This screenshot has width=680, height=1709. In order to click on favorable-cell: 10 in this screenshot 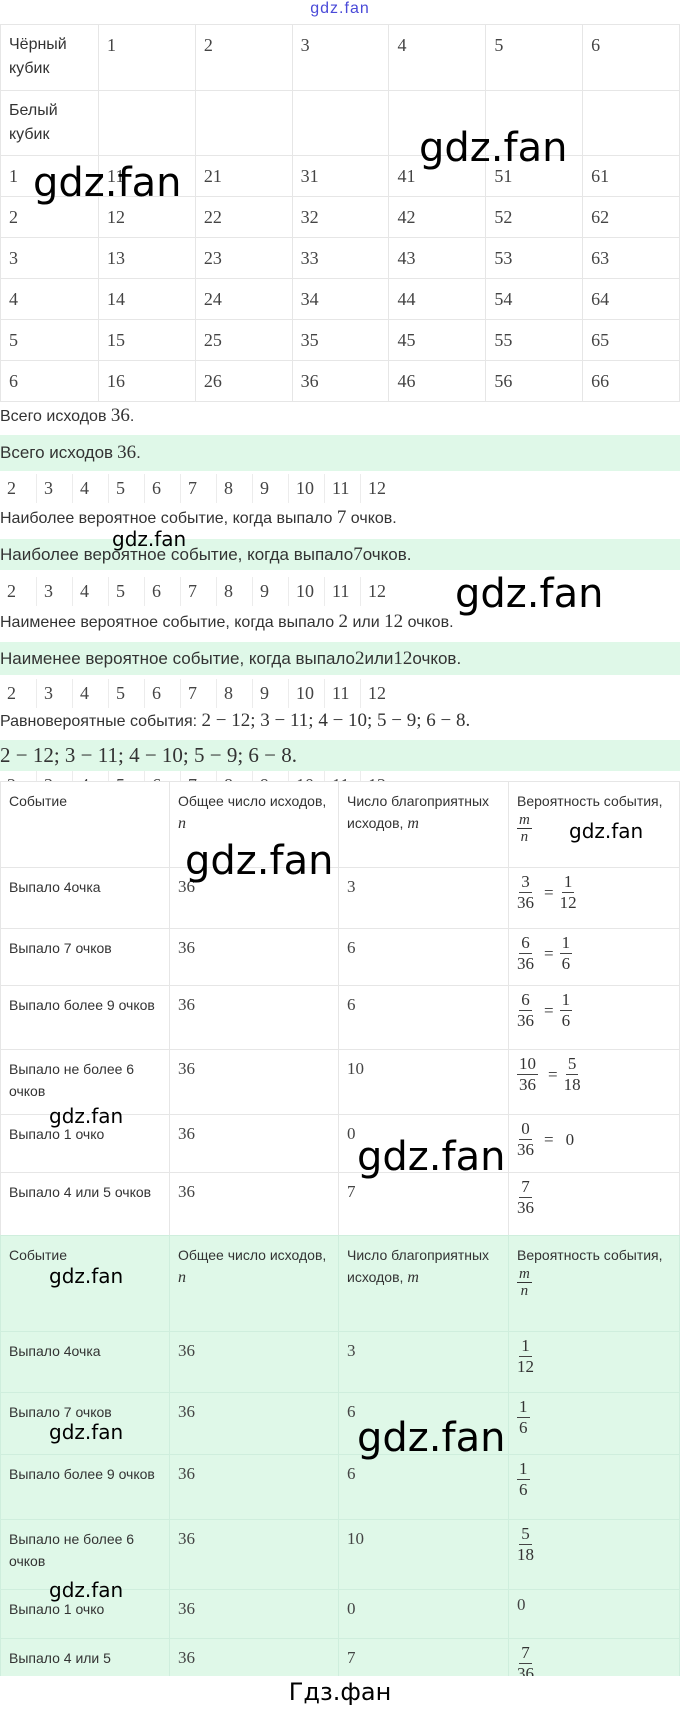, I will do `click(423, 1554)`.